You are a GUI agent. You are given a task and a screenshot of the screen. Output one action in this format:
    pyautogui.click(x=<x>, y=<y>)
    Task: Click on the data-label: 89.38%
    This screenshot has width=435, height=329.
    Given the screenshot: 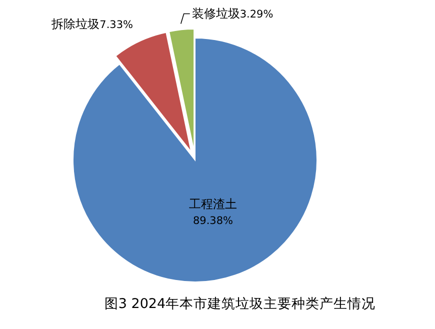 What is the action you would take?
    pyautogui.click(x=213, y=220)
    